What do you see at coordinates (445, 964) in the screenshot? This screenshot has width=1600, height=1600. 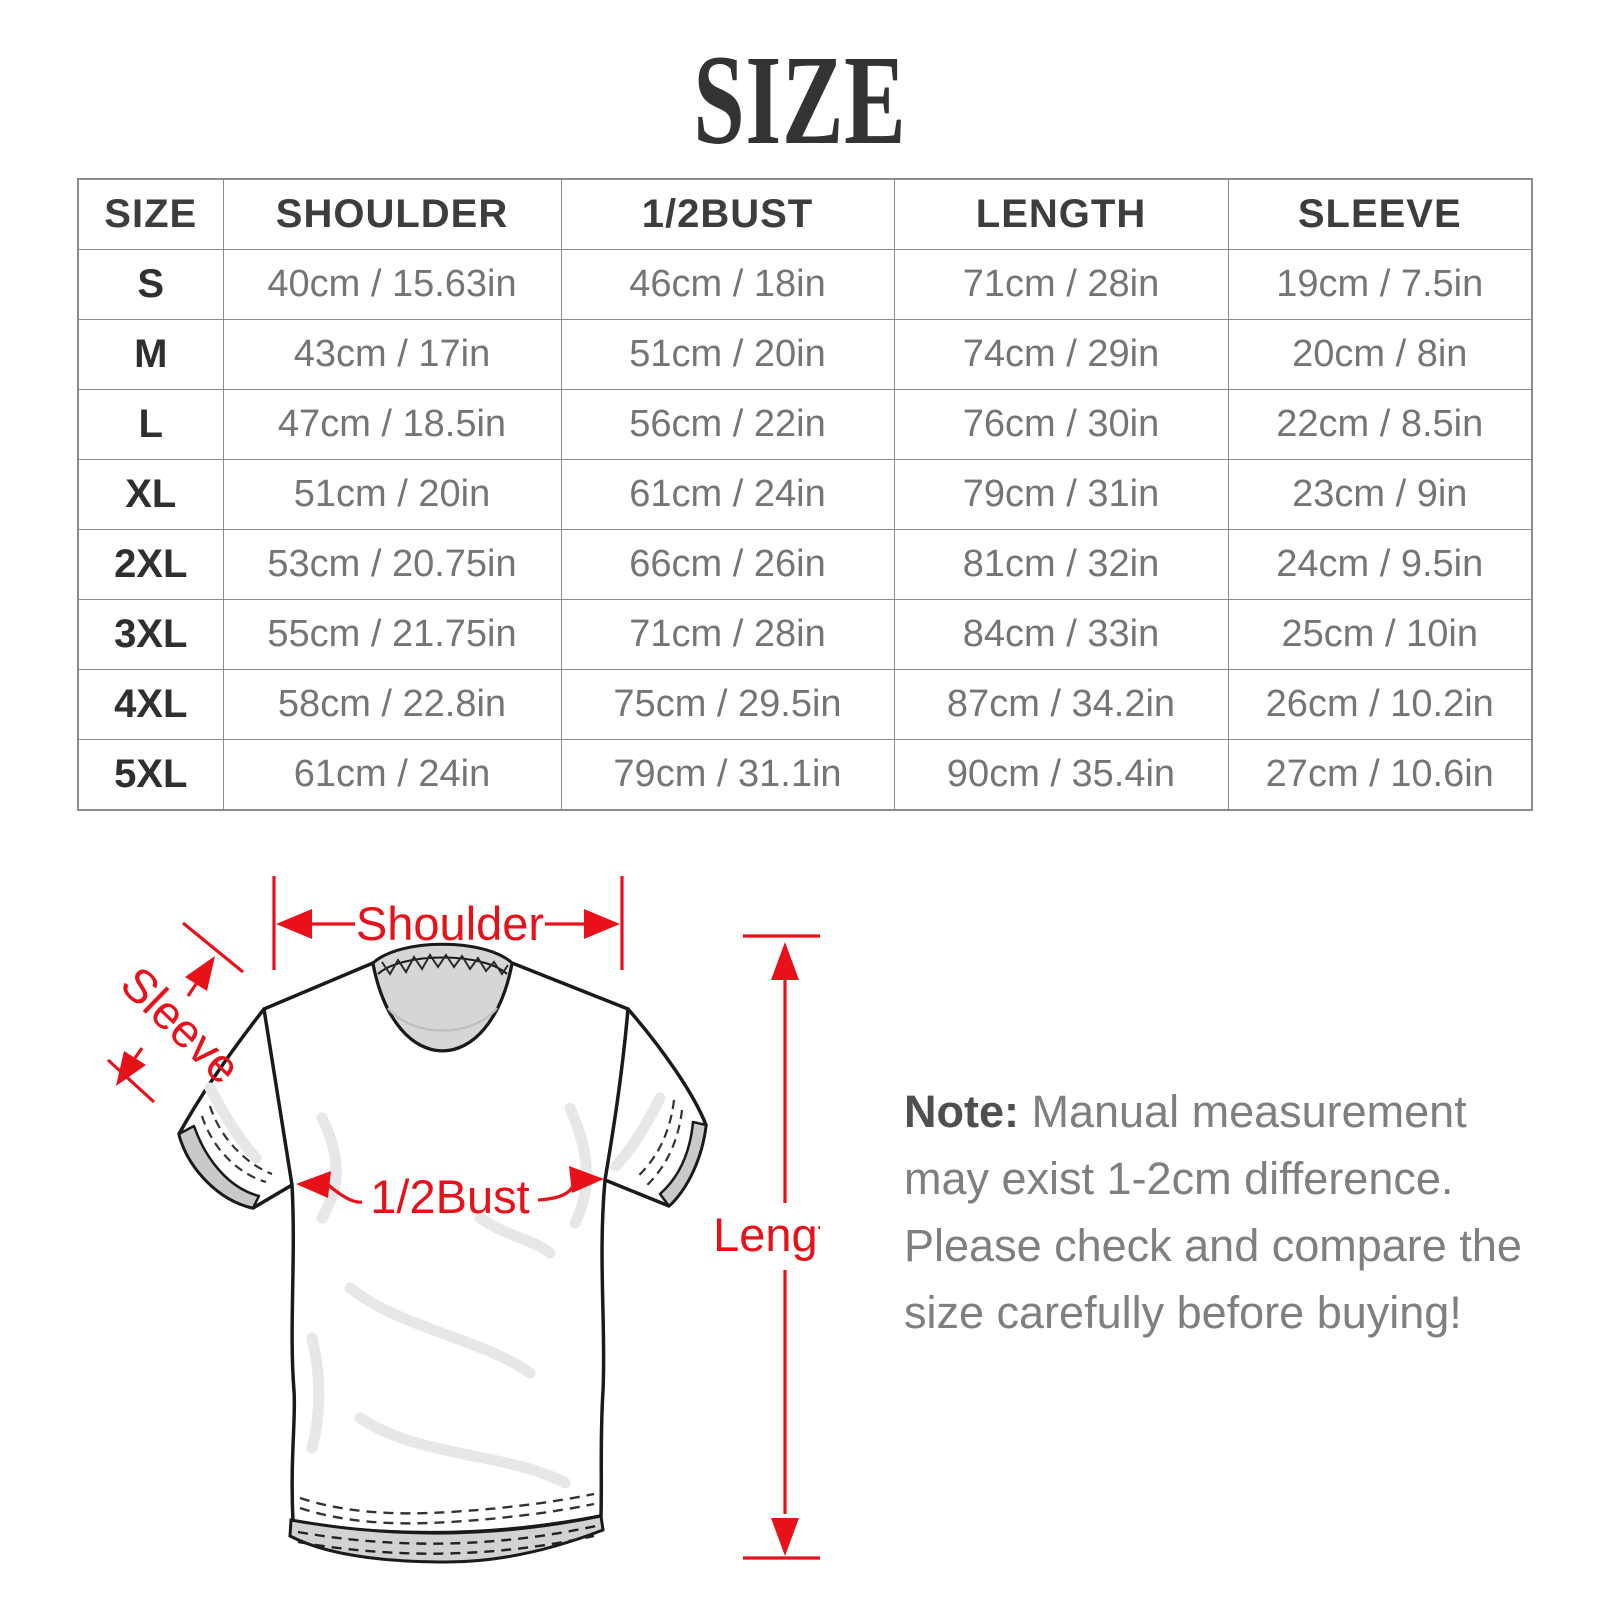 I see `collar-stitching` at bounding box center [445, 964].